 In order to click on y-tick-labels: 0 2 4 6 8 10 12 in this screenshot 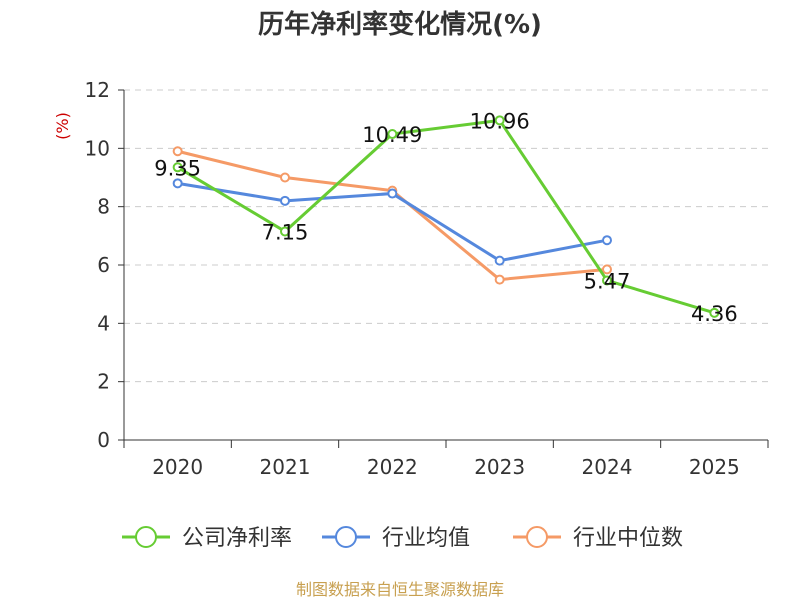, I will do `click(97, 265)`.